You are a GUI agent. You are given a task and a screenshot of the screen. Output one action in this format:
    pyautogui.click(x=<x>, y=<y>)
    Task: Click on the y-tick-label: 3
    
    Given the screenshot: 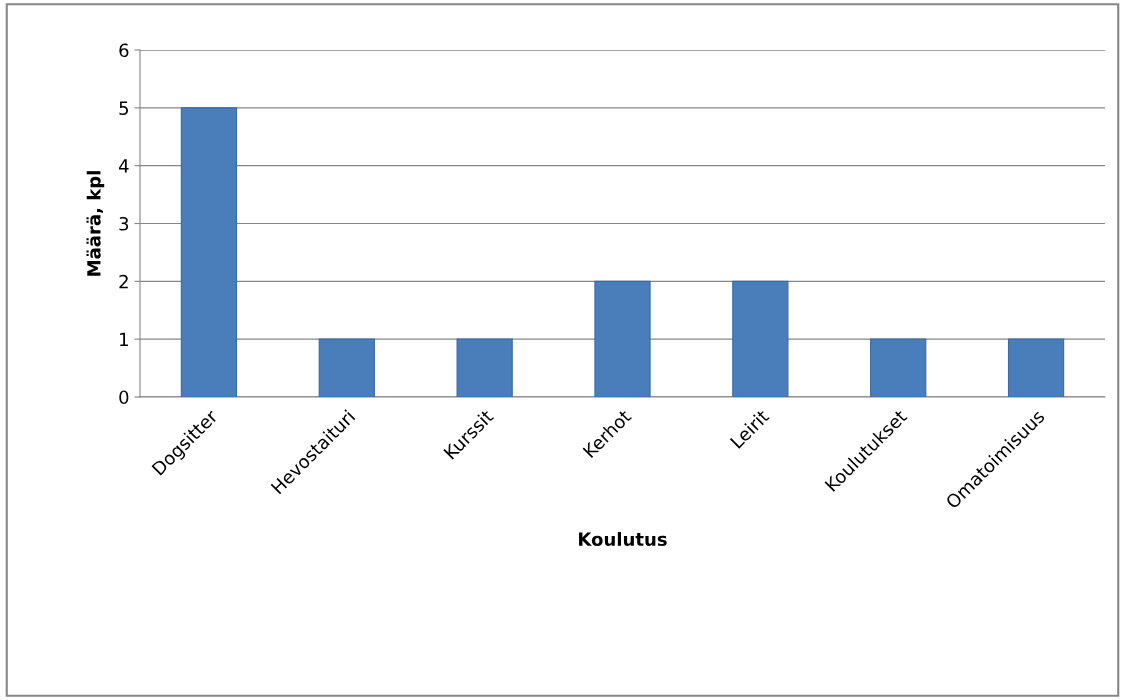 What is the action you would take?
    pyautogui.click(x=124, y=223)
    